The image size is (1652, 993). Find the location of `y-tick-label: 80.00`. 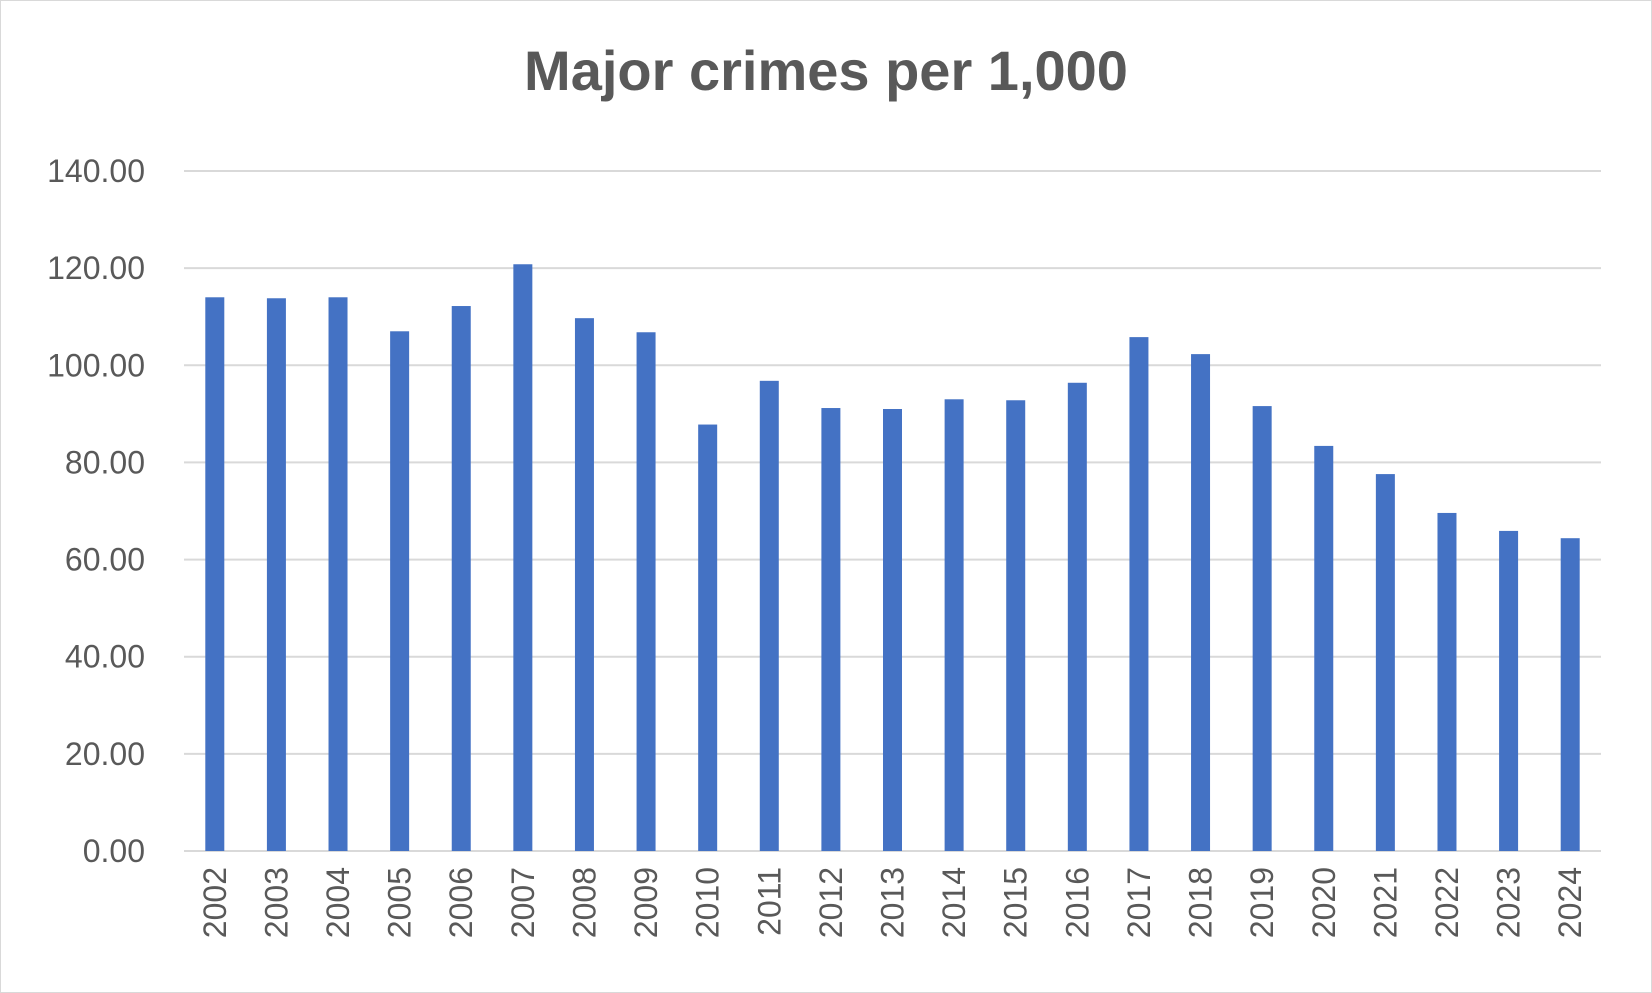

y-tick-label: 80.00 is located at coordinates (105, 462).